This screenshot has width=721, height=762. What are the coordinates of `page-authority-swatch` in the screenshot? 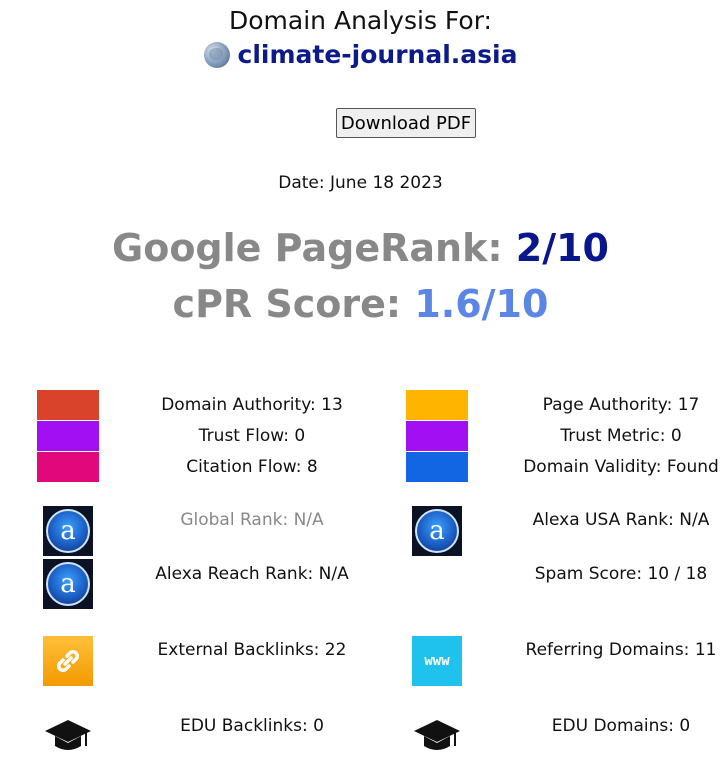 It's located at (437, 405).